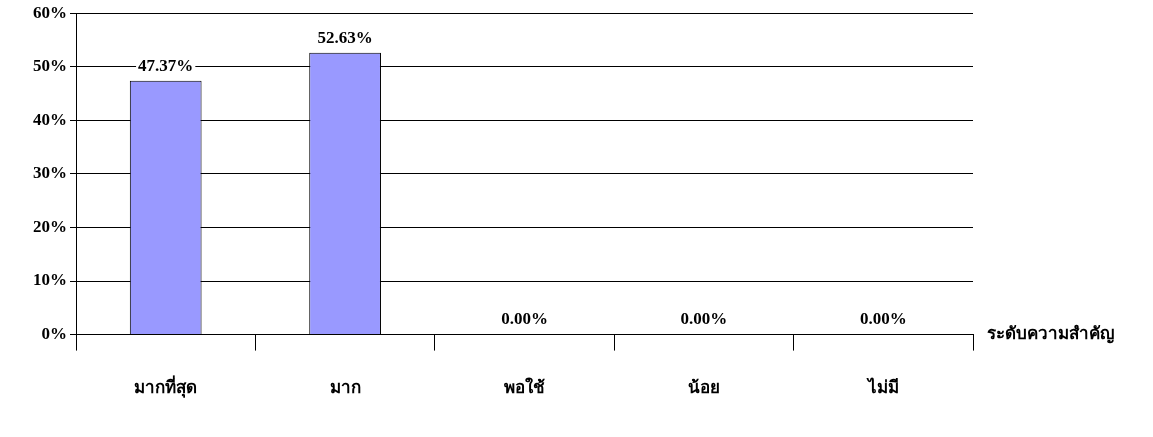 This screenshot has height=437, width=1153. What do you see at coordinates (703, 388) in the screenshot?
I see `x-tick-label: น้อย` at bounding box center [703, 388].